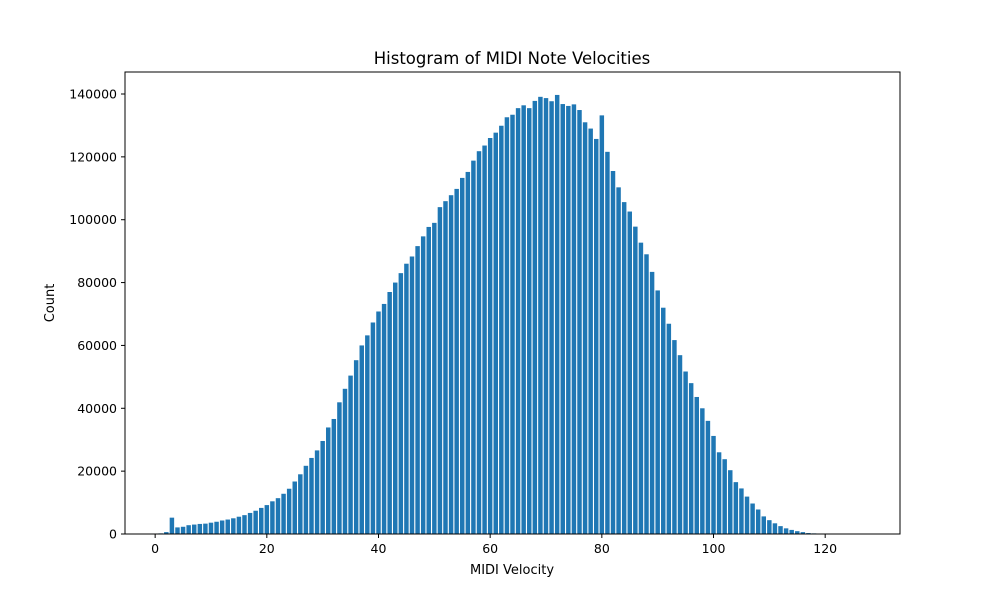  Describe the element at coordinates (93, 156) in the screenshot. I see `y-tick-label: 120000` at that location.